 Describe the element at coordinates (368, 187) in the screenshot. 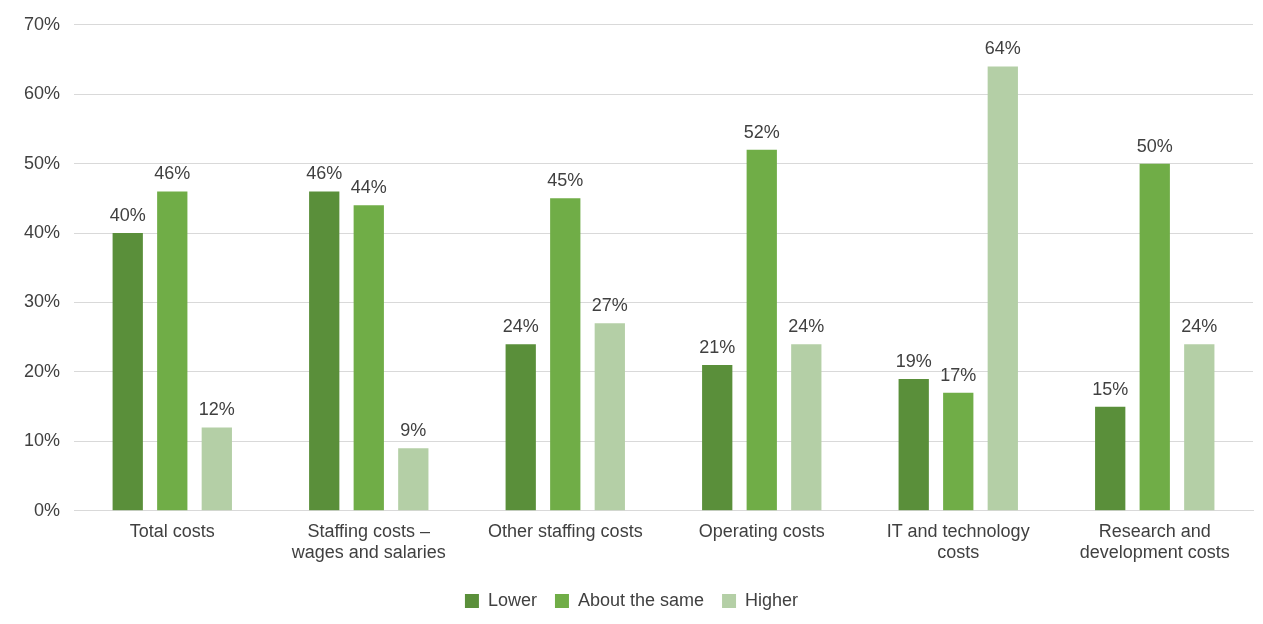

I see `data-label: 44%` at that location.